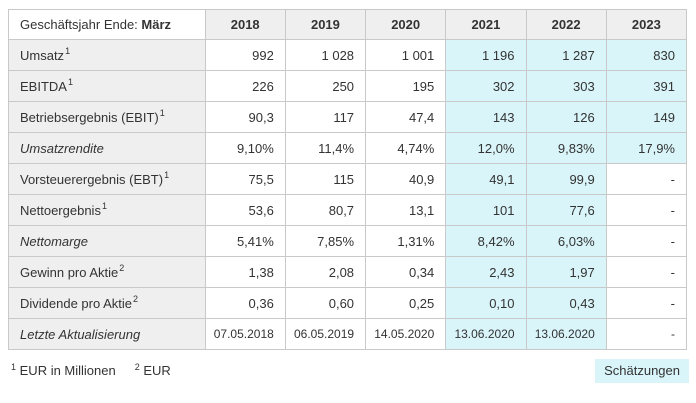 This screenshot has width=696, height=403. Describe the element at coordinates (566, 272) in the screenshot. I see `cell-2022: 1,97` at that location.